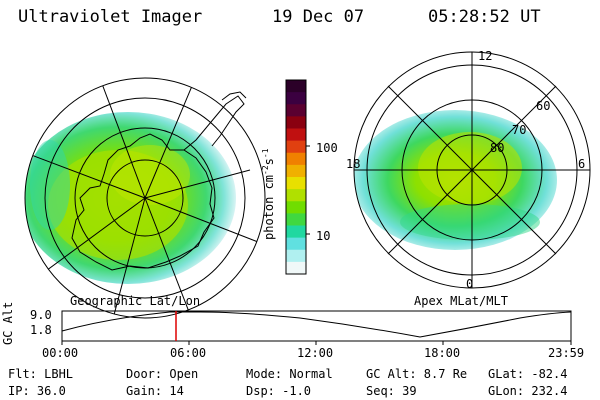 This screenshot has height=400, width=600. Describe the element at coordinates (37, 391) in the screenshot. I see `status-ip: IP: 36.0` at that location.